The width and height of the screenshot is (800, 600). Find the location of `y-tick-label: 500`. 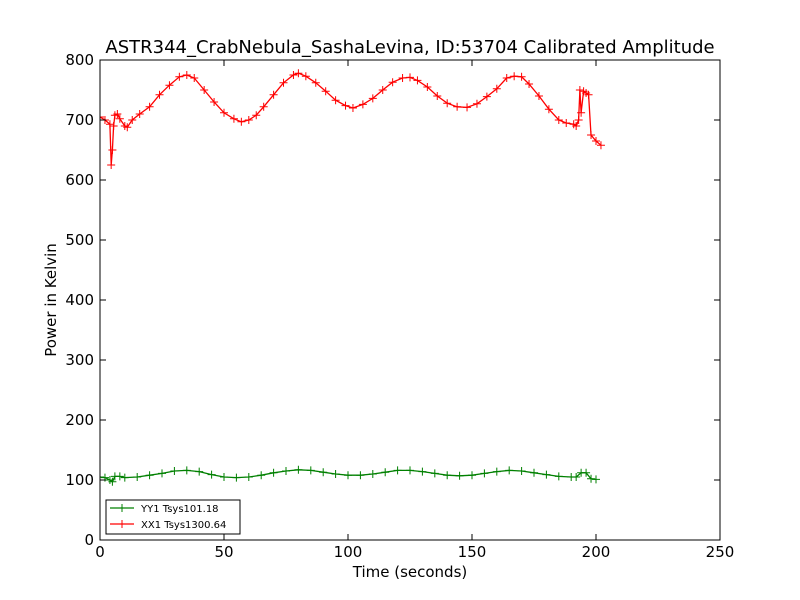

y-tick-label: 500 is located at coordinates (79, 240).